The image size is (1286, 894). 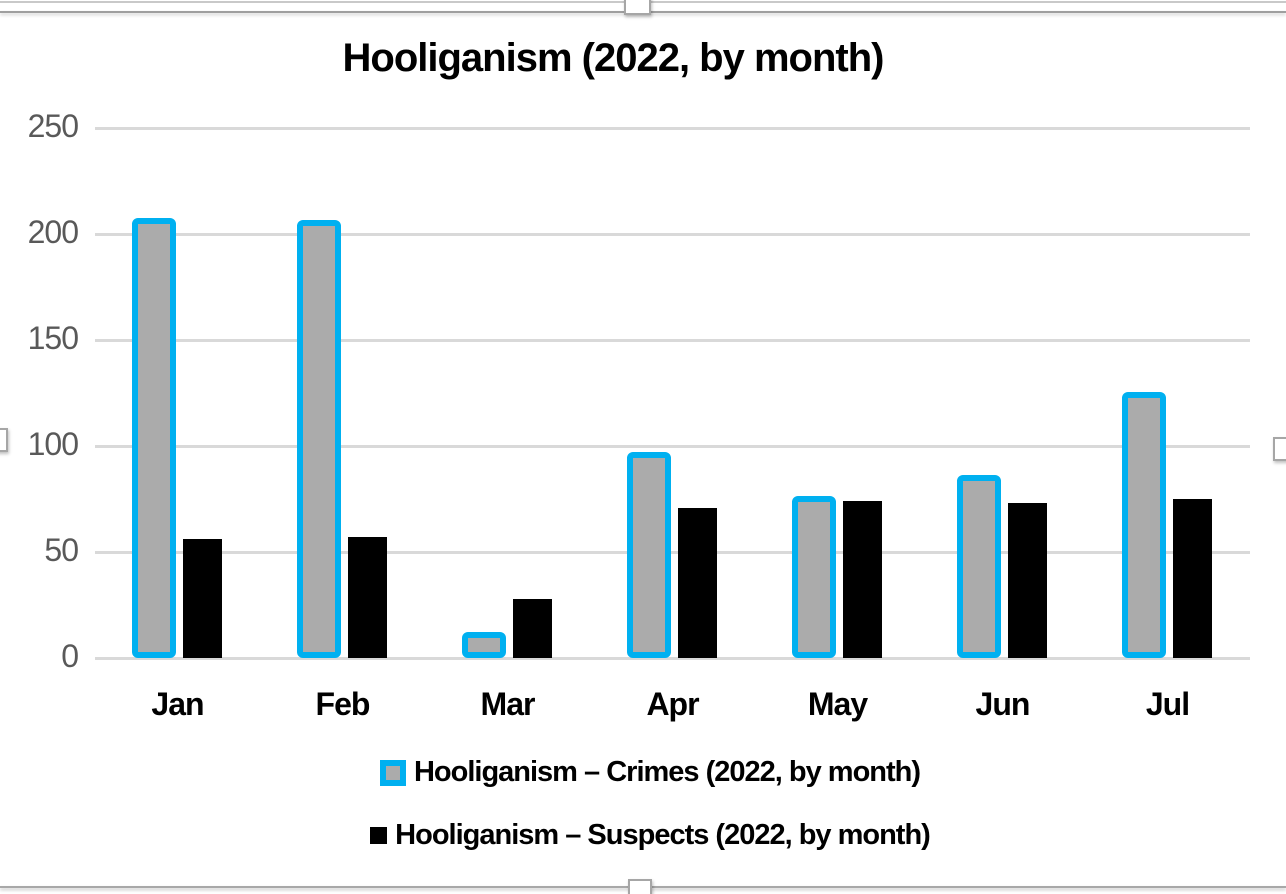 I want to click on x-tick-label-apr: Apr, so click(x=672, y=704).